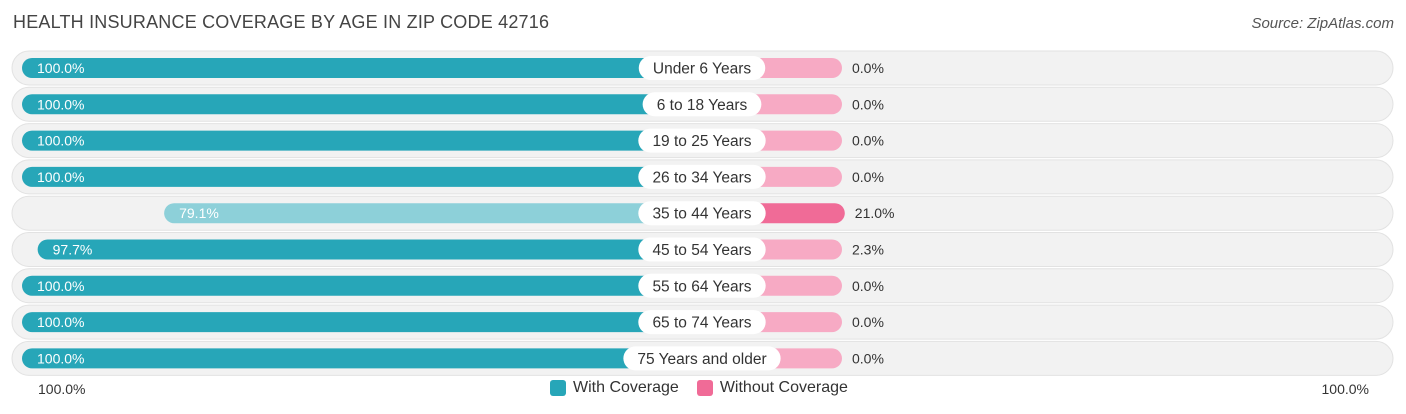 The image size is (1406, 414). Describe the element at coordinates (62, 389) in the screenshot. I see `axis-left-label: 100.0%` at that location.